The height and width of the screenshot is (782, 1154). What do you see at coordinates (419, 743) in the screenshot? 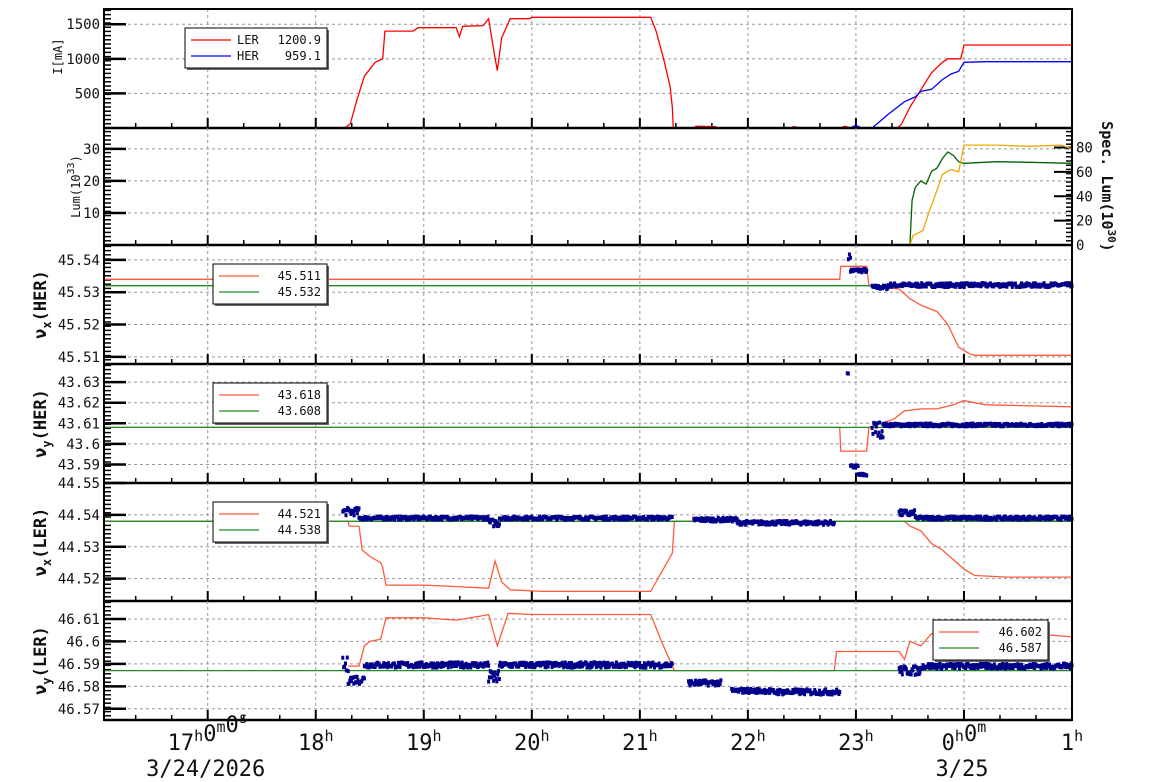
I see `x-label-part: 19` at bounding box center [419, 743].